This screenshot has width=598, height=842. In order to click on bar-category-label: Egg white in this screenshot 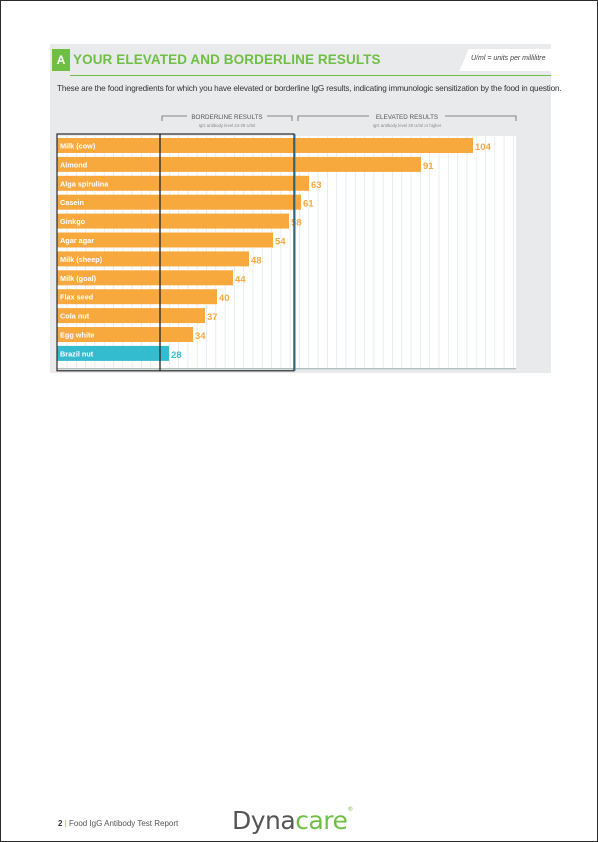, I will do `click(77, 335)`.